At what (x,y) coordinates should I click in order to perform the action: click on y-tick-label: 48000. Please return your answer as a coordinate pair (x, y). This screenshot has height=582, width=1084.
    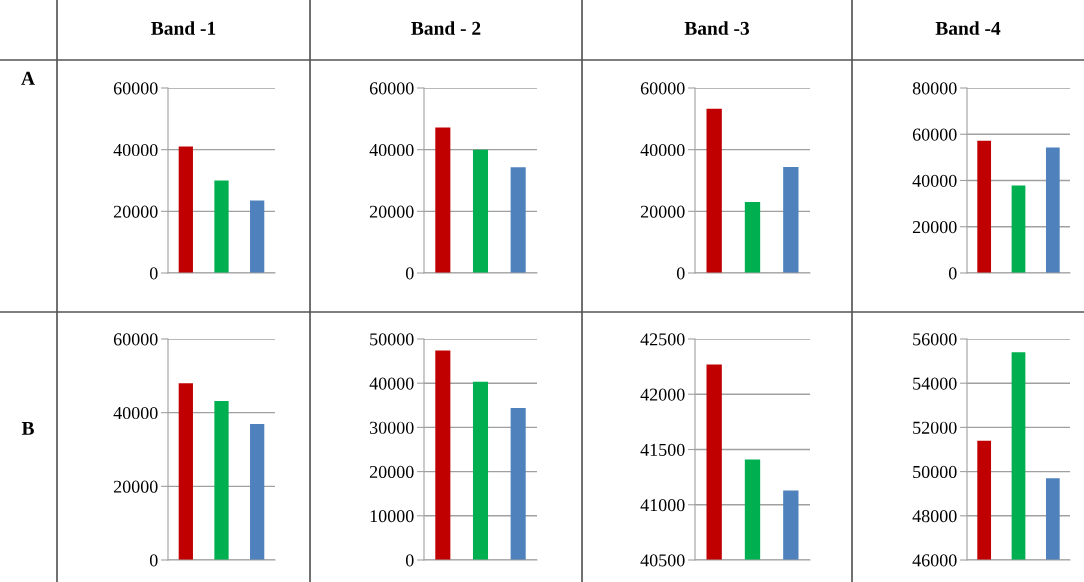
    Looking at the image, I should click on (934, 516).